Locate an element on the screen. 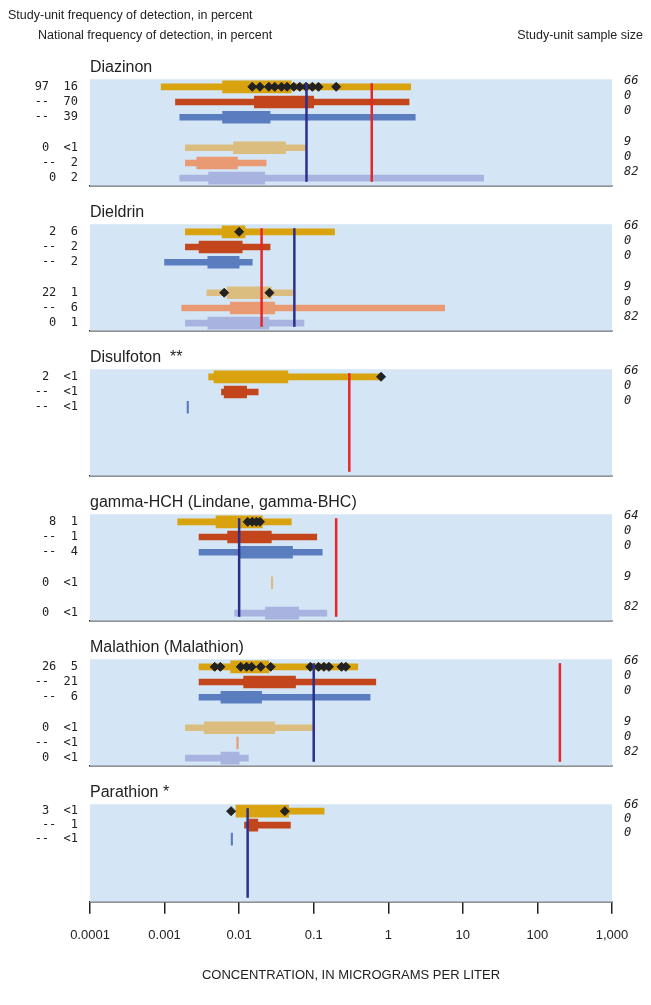 The height and width of the screenshot is (1005, 651). x-tick-label: 0.1 is located at coordinates (313, 935).